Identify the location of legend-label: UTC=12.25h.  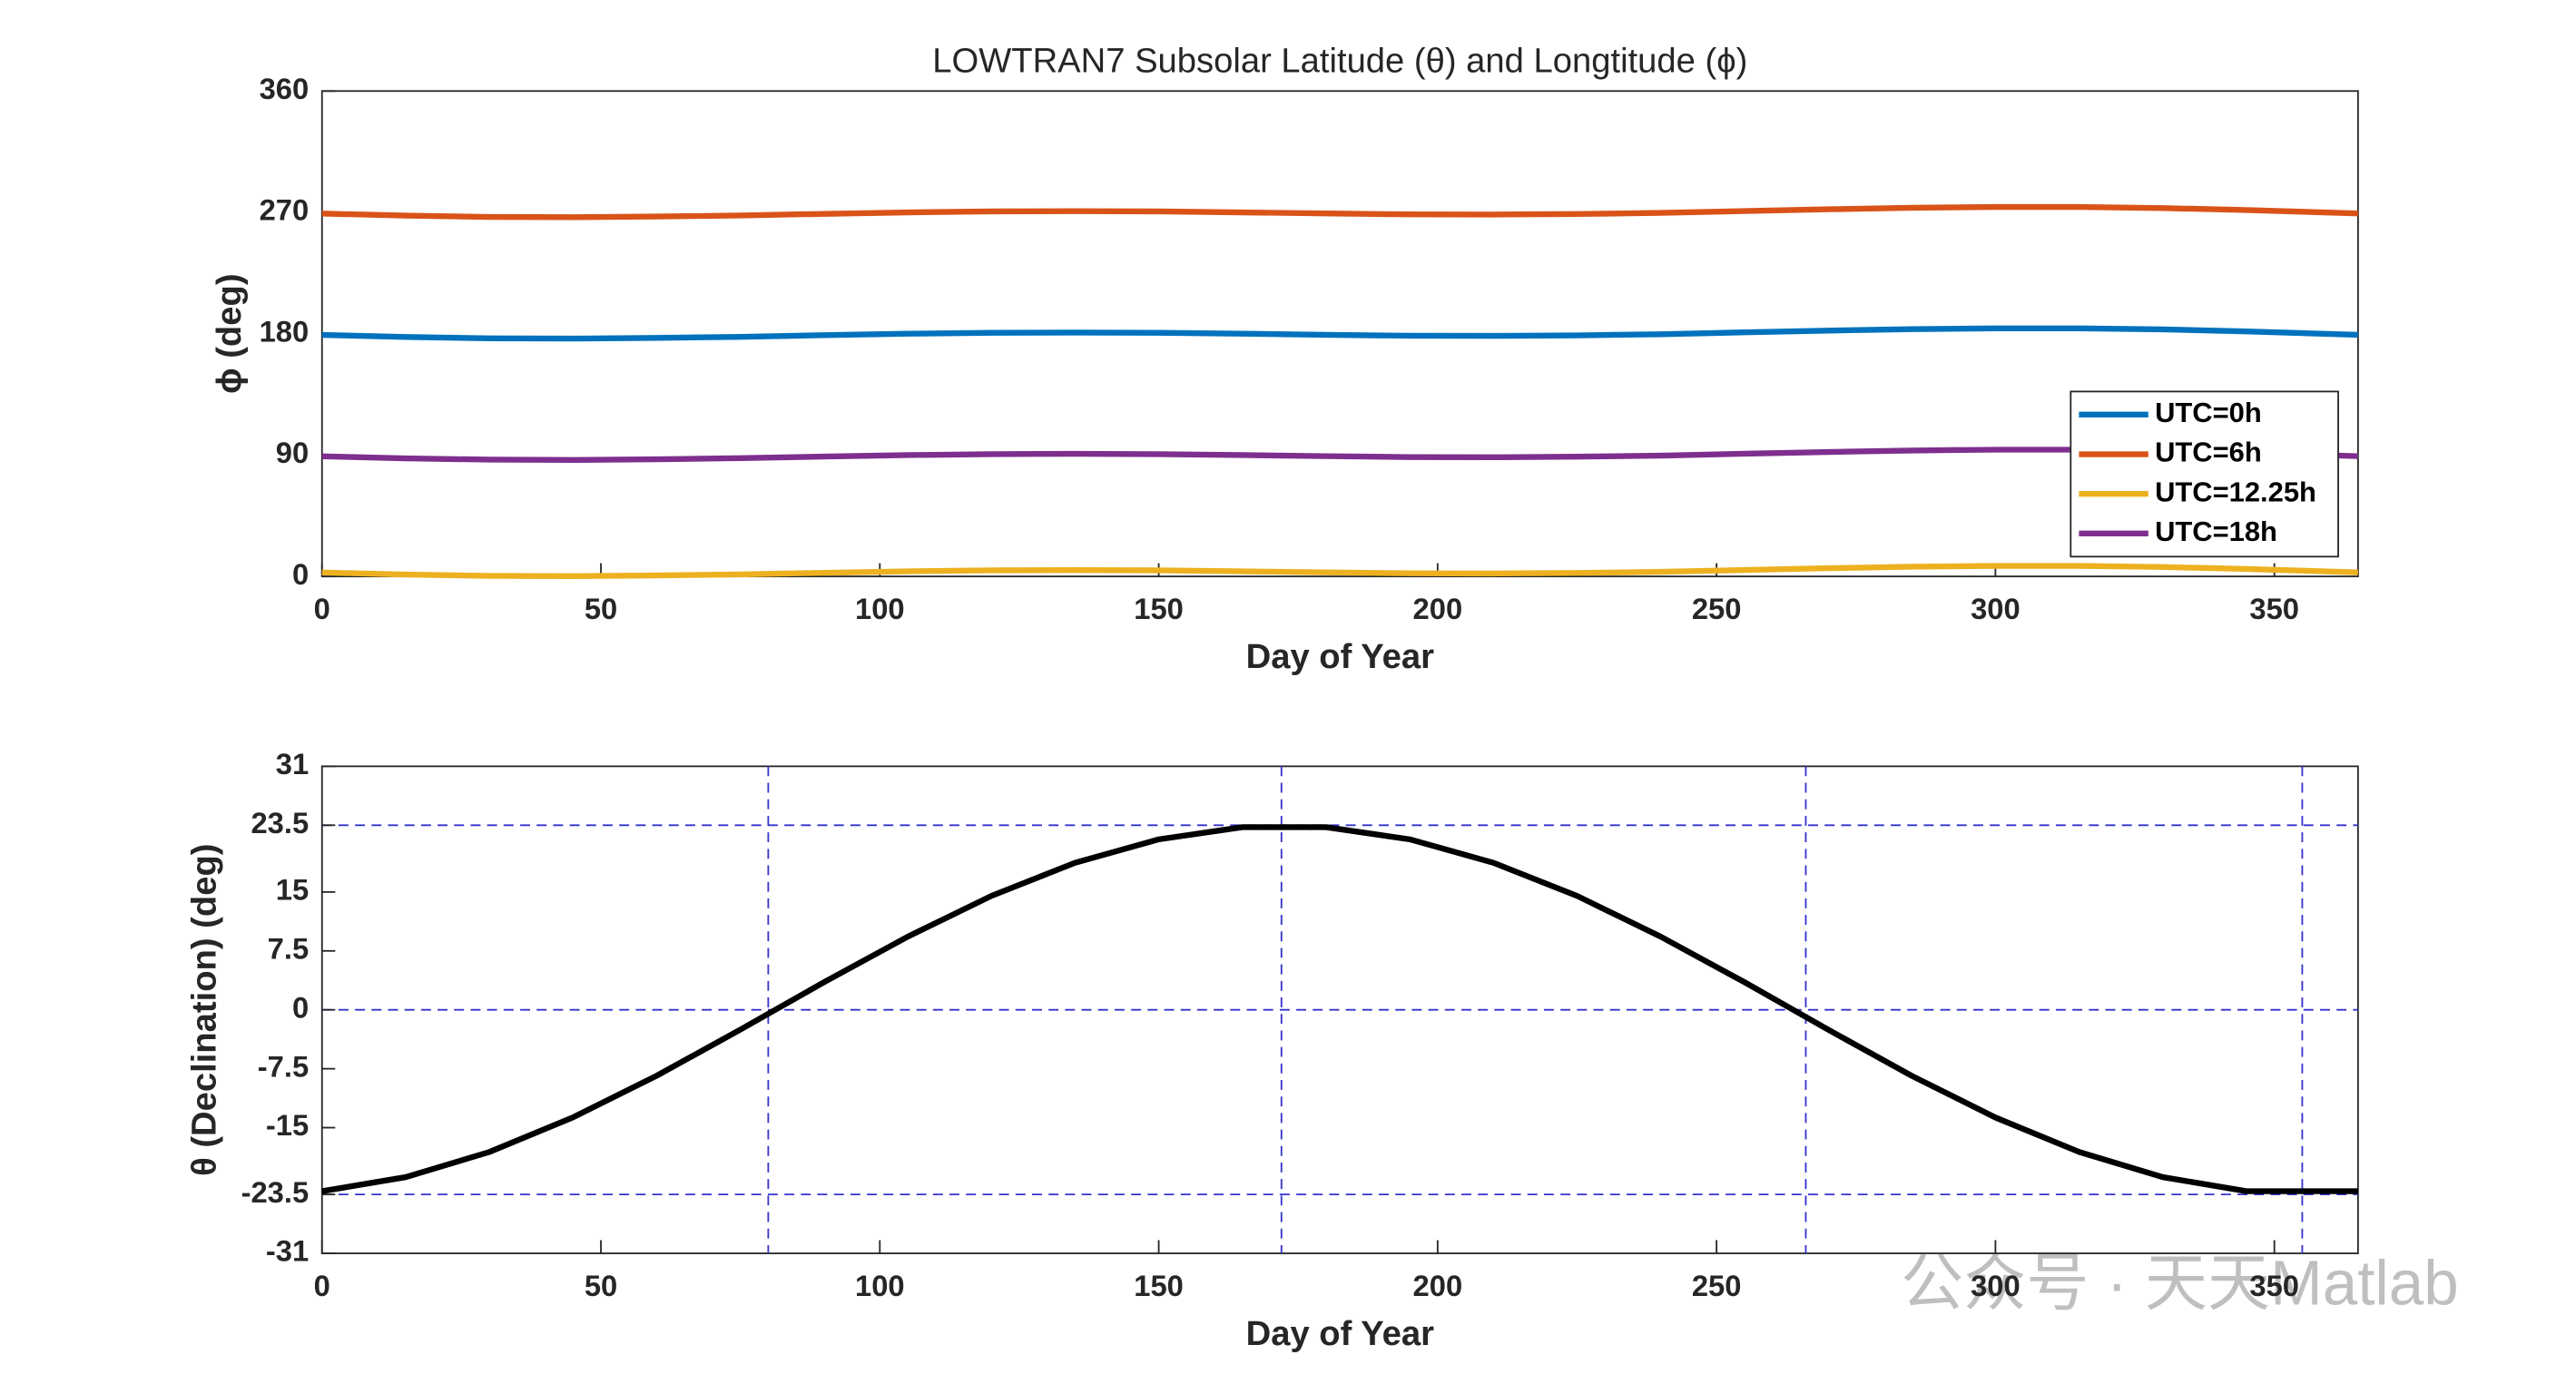
(2235, 491).